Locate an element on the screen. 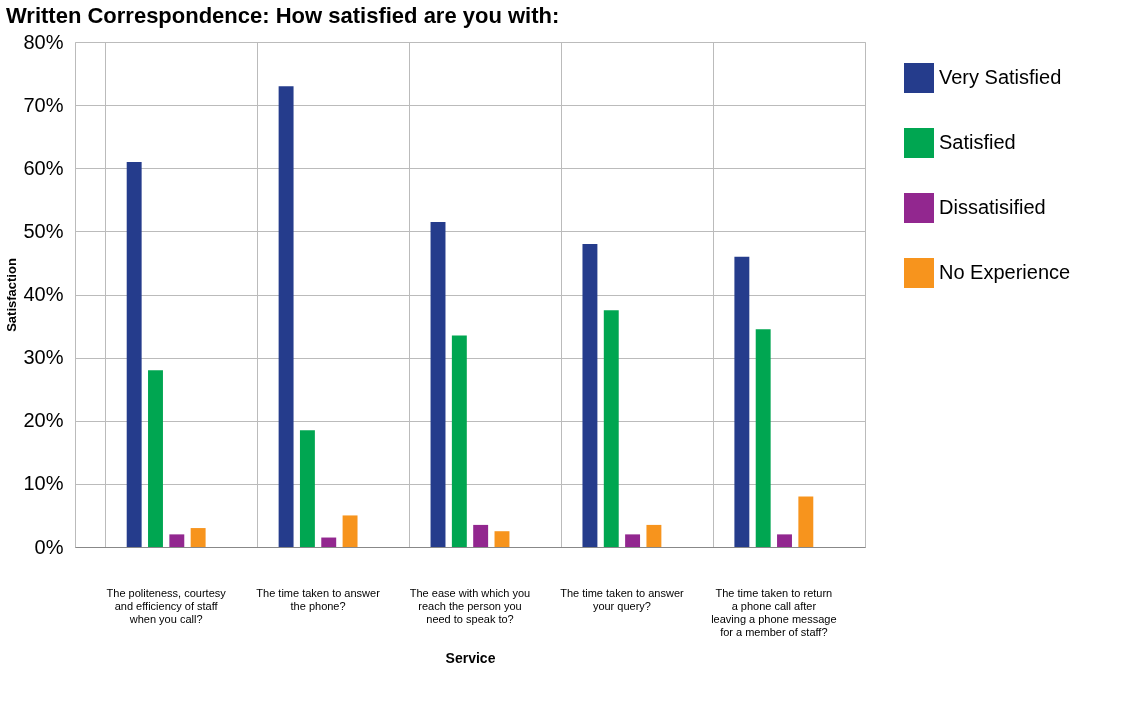  y-tick-label: 60% is located at coordinates (43, 167).